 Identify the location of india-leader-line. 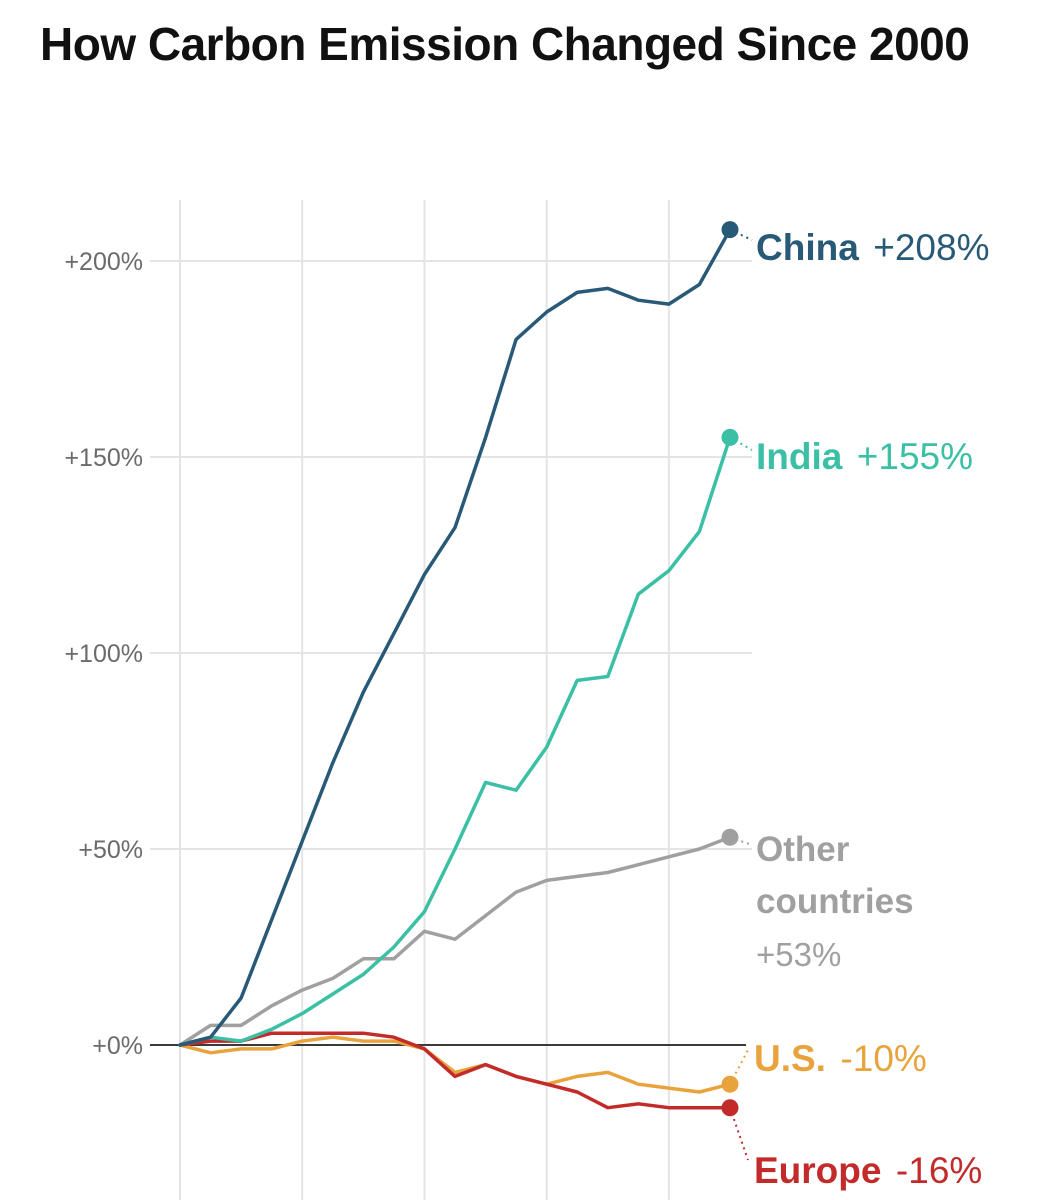
(741, 443).